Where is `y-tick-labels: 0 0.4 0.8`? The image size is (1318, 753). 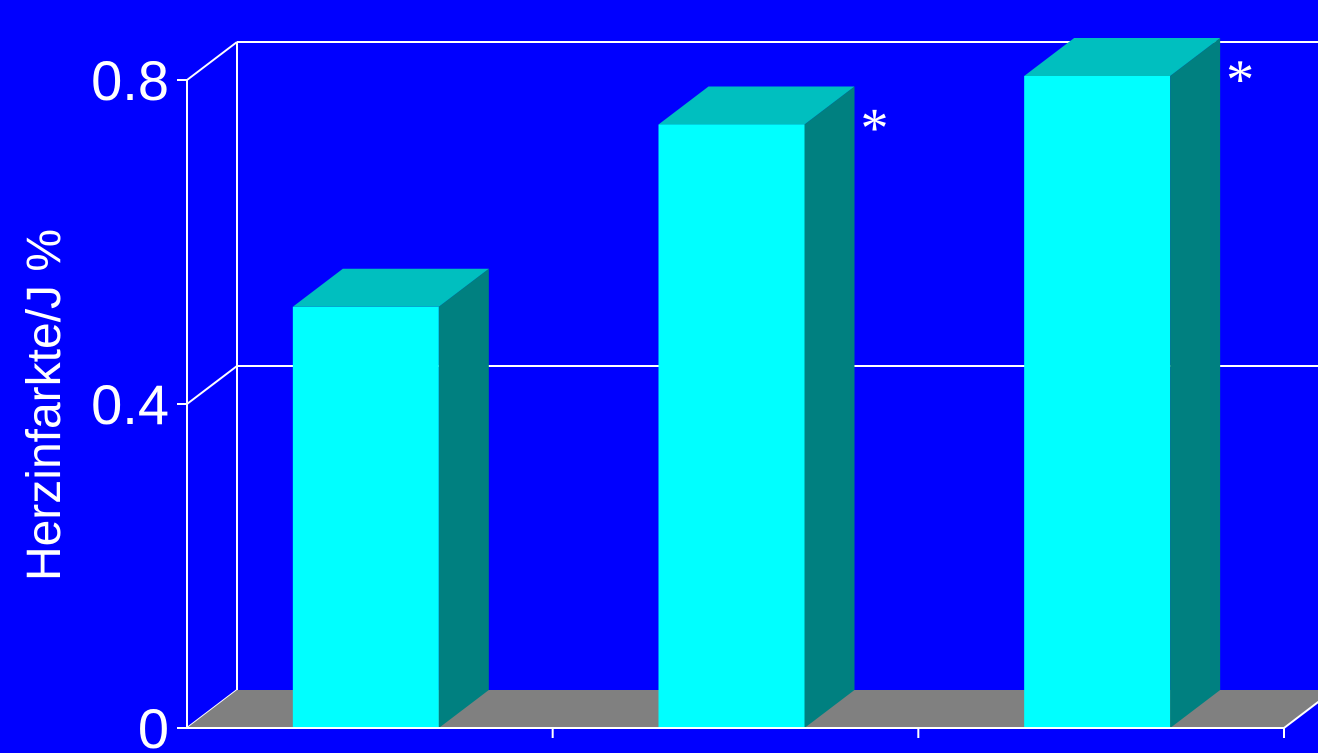 y-tick-labels: 0 0.4 0.8 is located at coordinates (130, 401).